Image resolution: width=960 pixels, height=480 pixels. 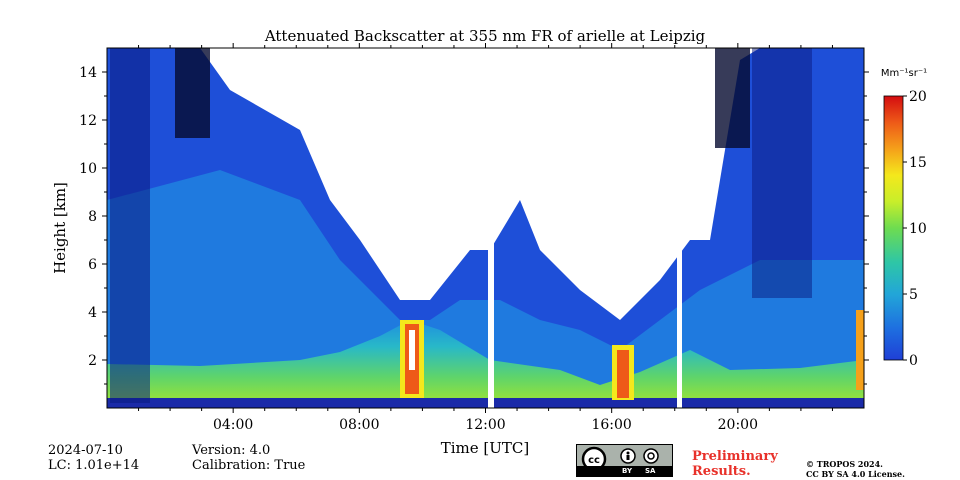 I want to click on y-tick-label: 8, so click(x=92, y=217).